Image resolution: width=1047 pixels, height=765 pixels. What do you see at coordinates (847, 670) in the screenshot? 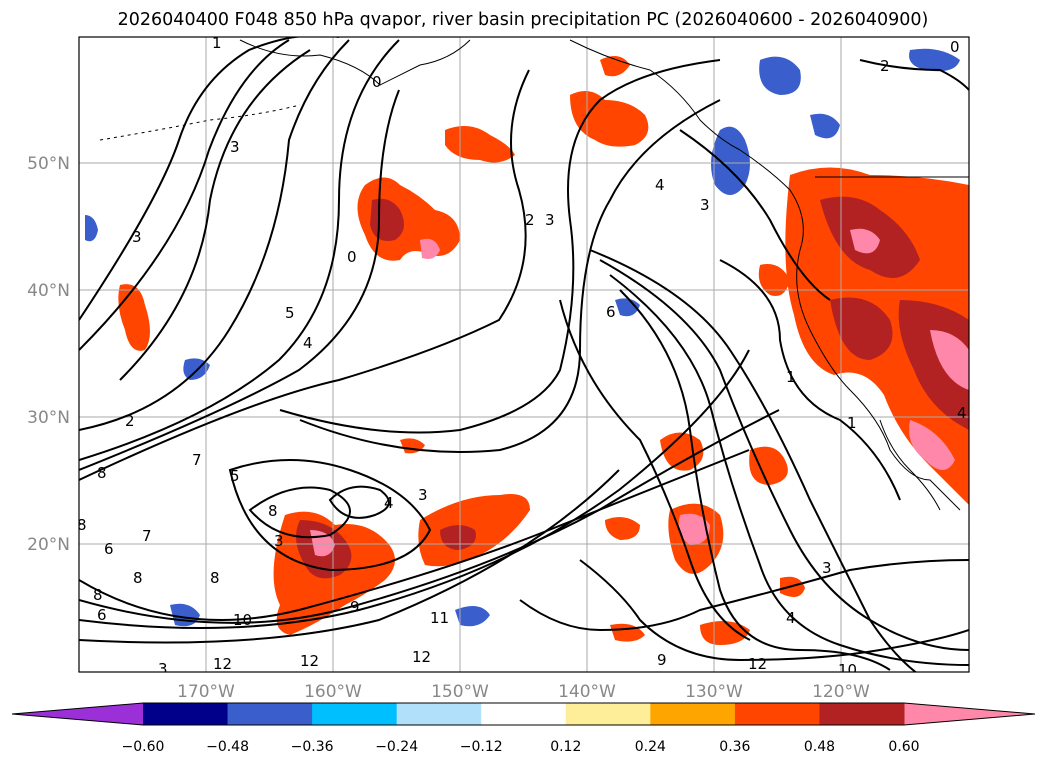
I see `contour-label: 10` at bounding box center [847, 670].